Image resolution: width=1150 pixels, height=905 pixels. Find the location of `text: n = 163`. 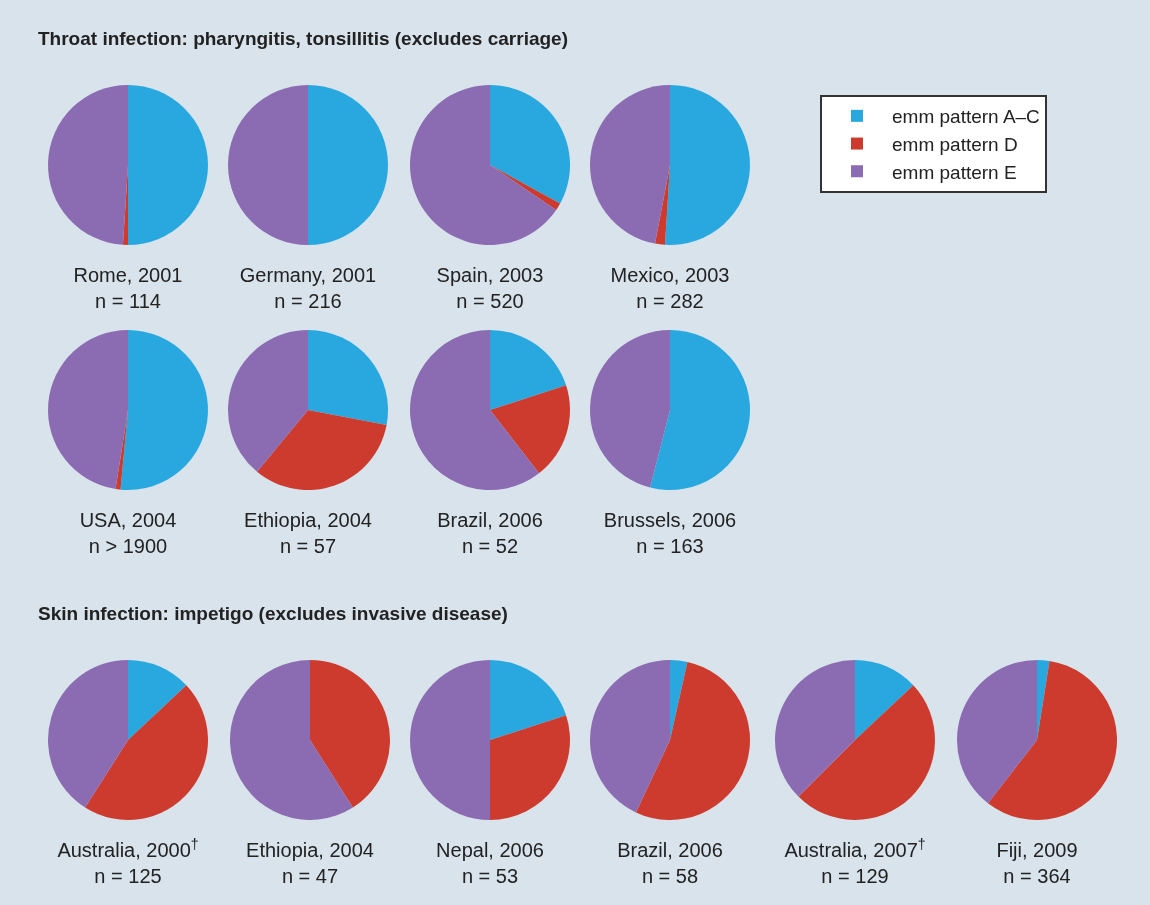

text: n = 163 is located at coordinates (670, 546).